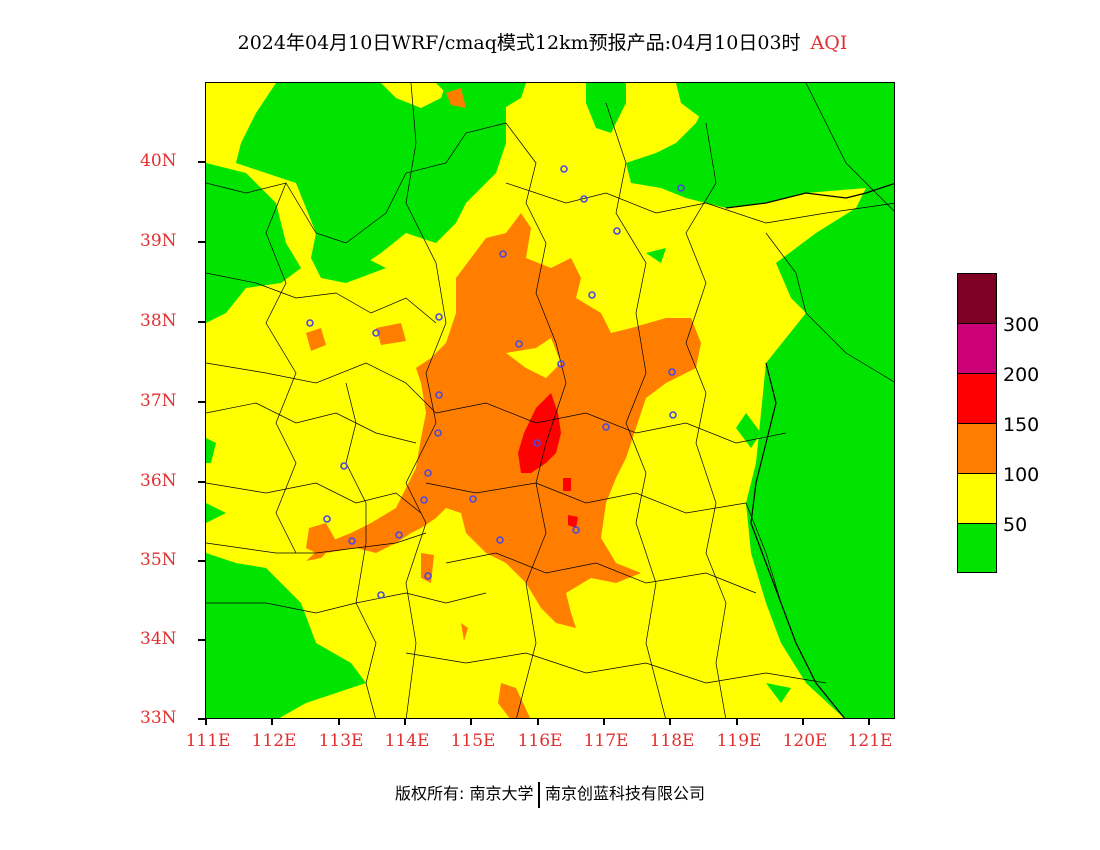 The height and width of the screenshot is (850, 1100). Describe the element at coordinates (606, 741) in the screenshot. I see `lon-label-117e: 117E` at that location.